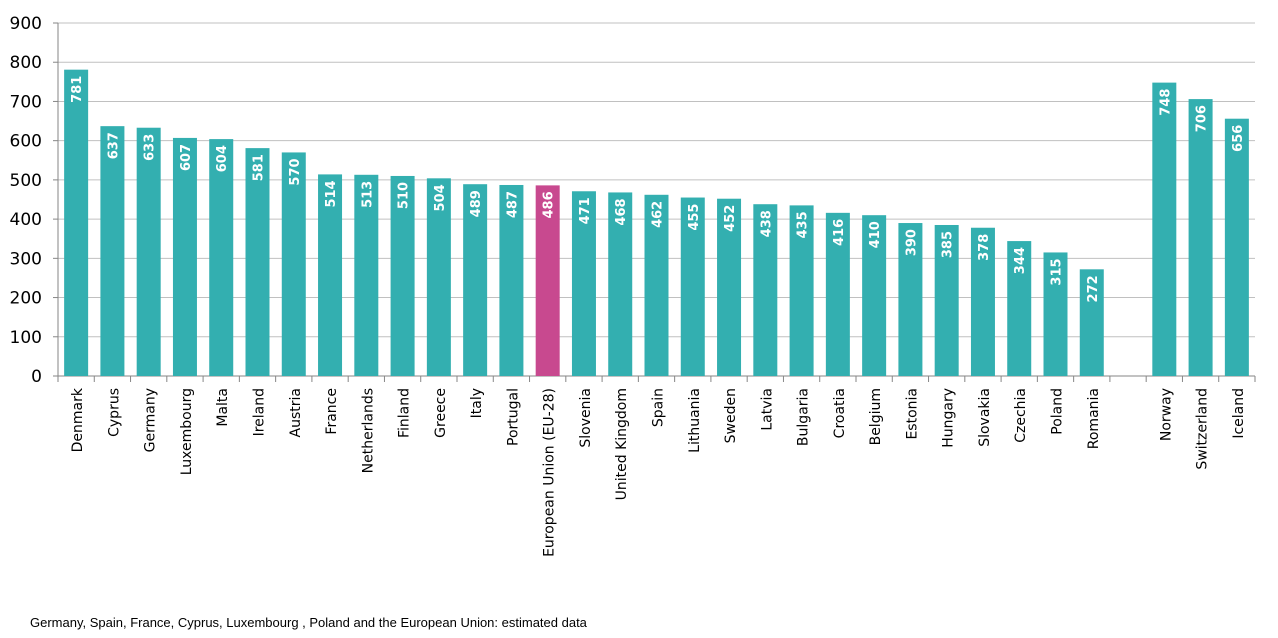  Describe the element at coordinates (695, 420) in the screenshot. I see `x-tick-label: Lithuania` at that location.